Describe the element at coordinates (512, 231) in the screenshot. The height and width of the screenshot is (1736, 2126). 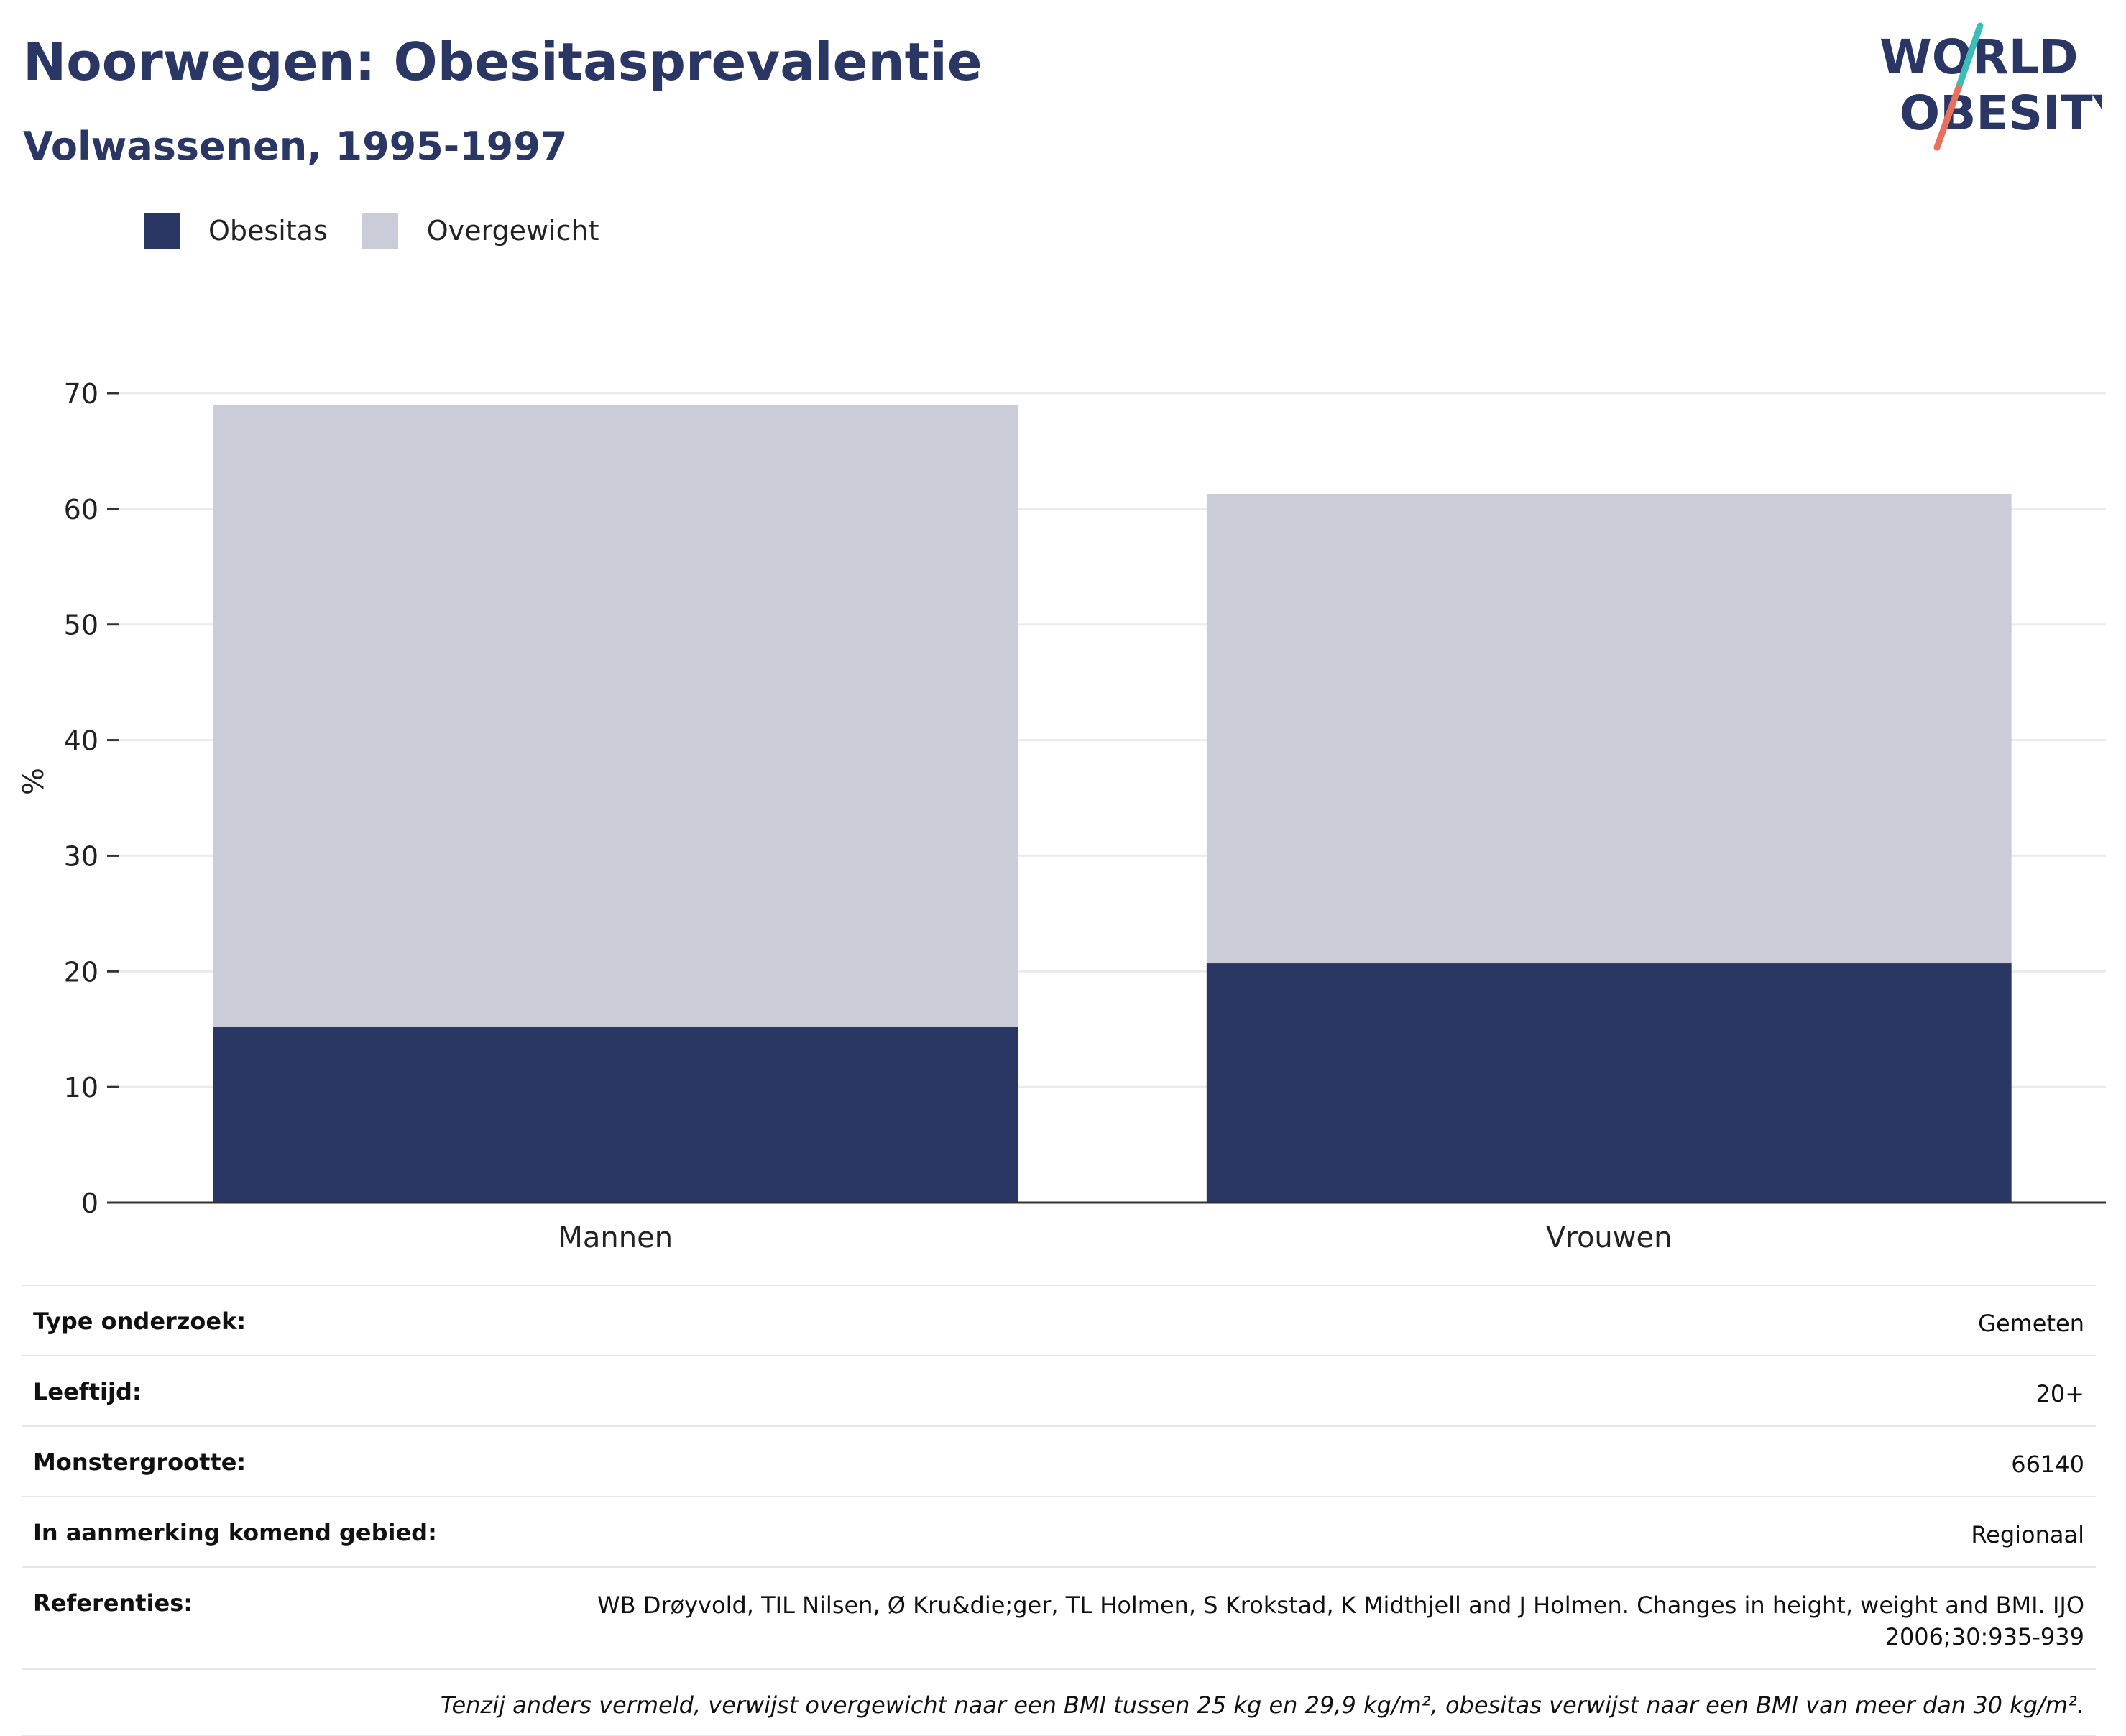
I see `legend-label-overgewicht: Overgewicht` at that location.